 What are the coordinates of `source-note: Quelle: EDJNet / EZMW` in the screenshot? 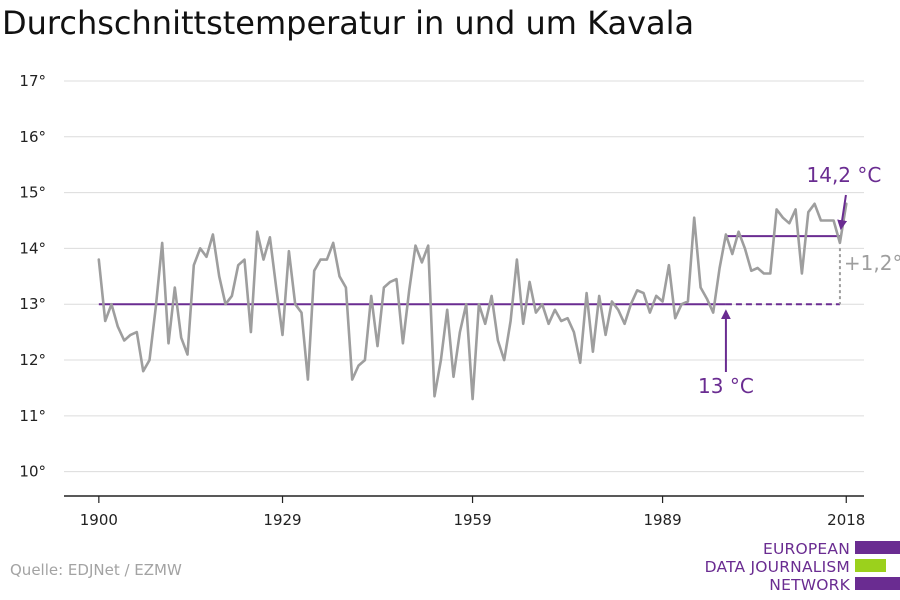 It's located at (96, 570).